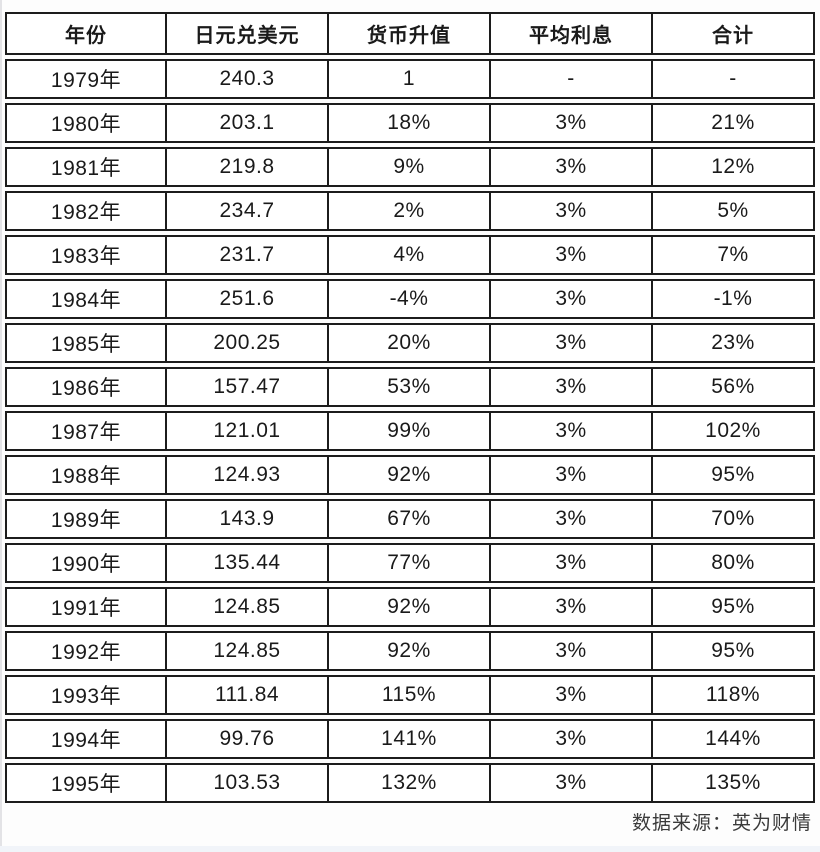 The width and height of the screenshot is (820, 852). Describe the element at coordinates (248, 299) in the screenshot. I see `value-cell: 251.6` at that location.